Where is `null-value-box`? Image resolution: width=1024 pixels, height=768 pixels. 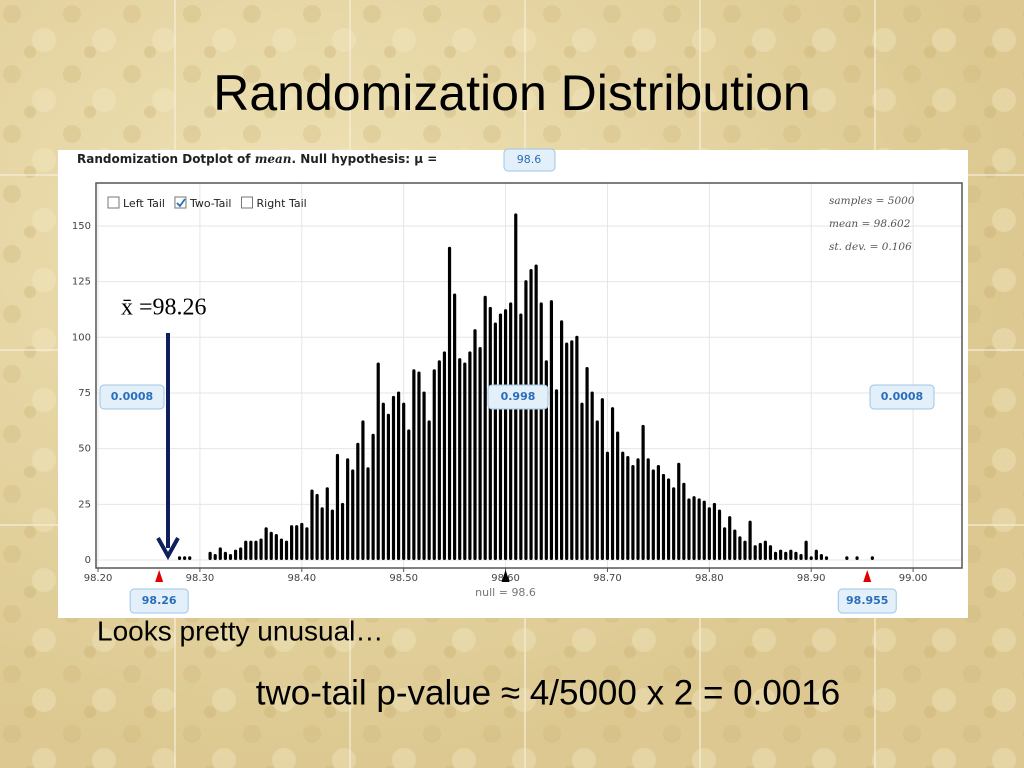
null-value-box is located at coordinates (529, 160).